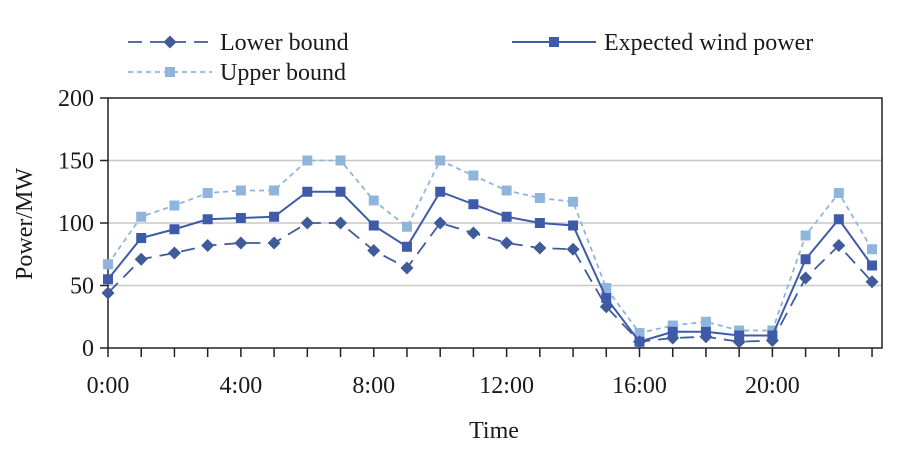 The width and height of the screenshot is (909, 466). Describe the element at coordinates (76, 99) in the screenshot. I see `y-tick-label-4: 200` at that location.